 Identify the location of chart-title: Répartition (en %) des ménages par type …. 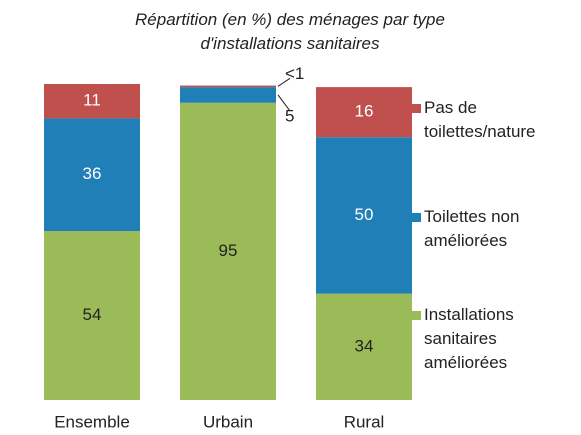
(290, 31).